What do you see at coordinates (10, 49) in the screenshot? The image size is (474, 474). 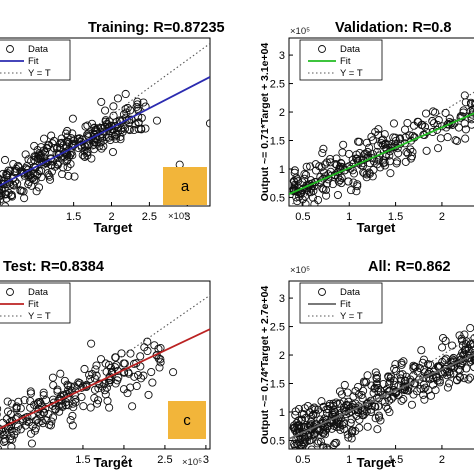 I see `training-legend-data-marker` at bounding box center [10, 49].